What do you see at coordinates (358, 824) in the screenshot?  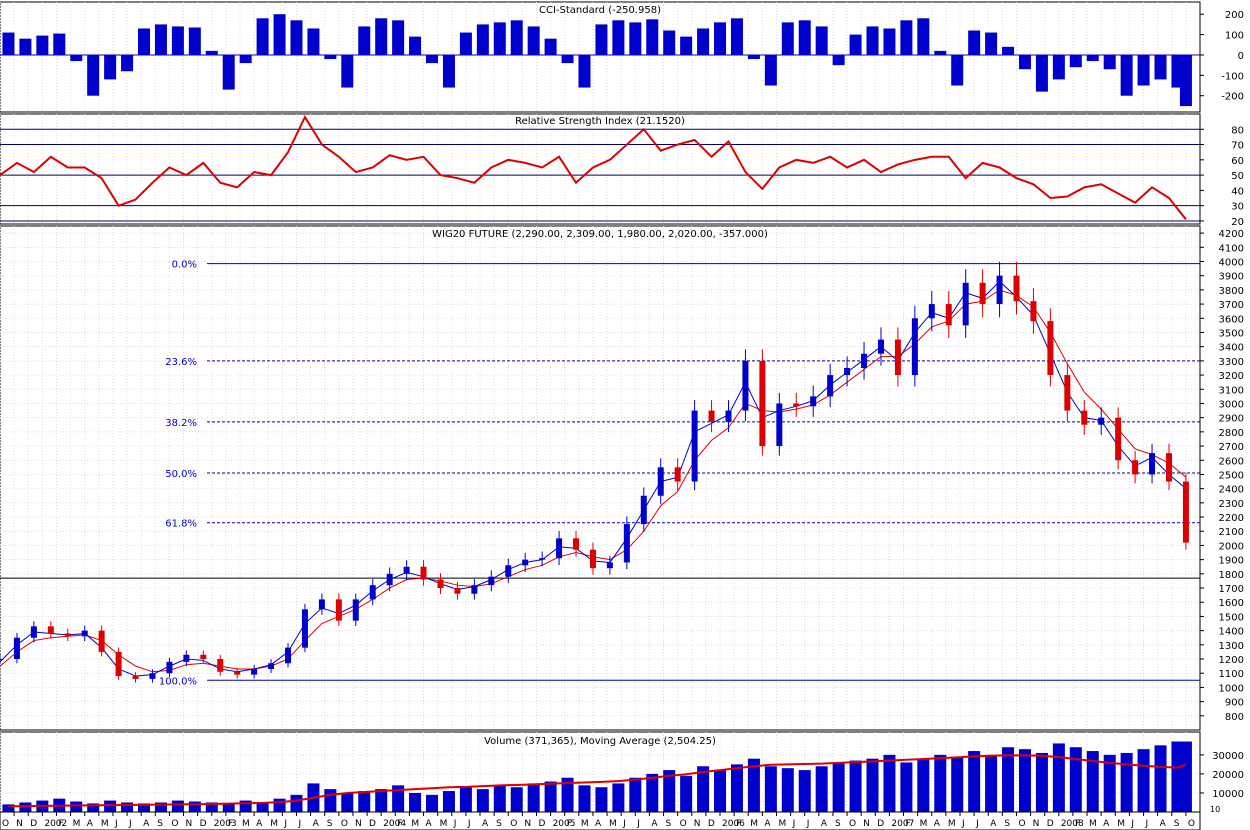 I see `x-tick-label: N` at bounding box center [358, 824].